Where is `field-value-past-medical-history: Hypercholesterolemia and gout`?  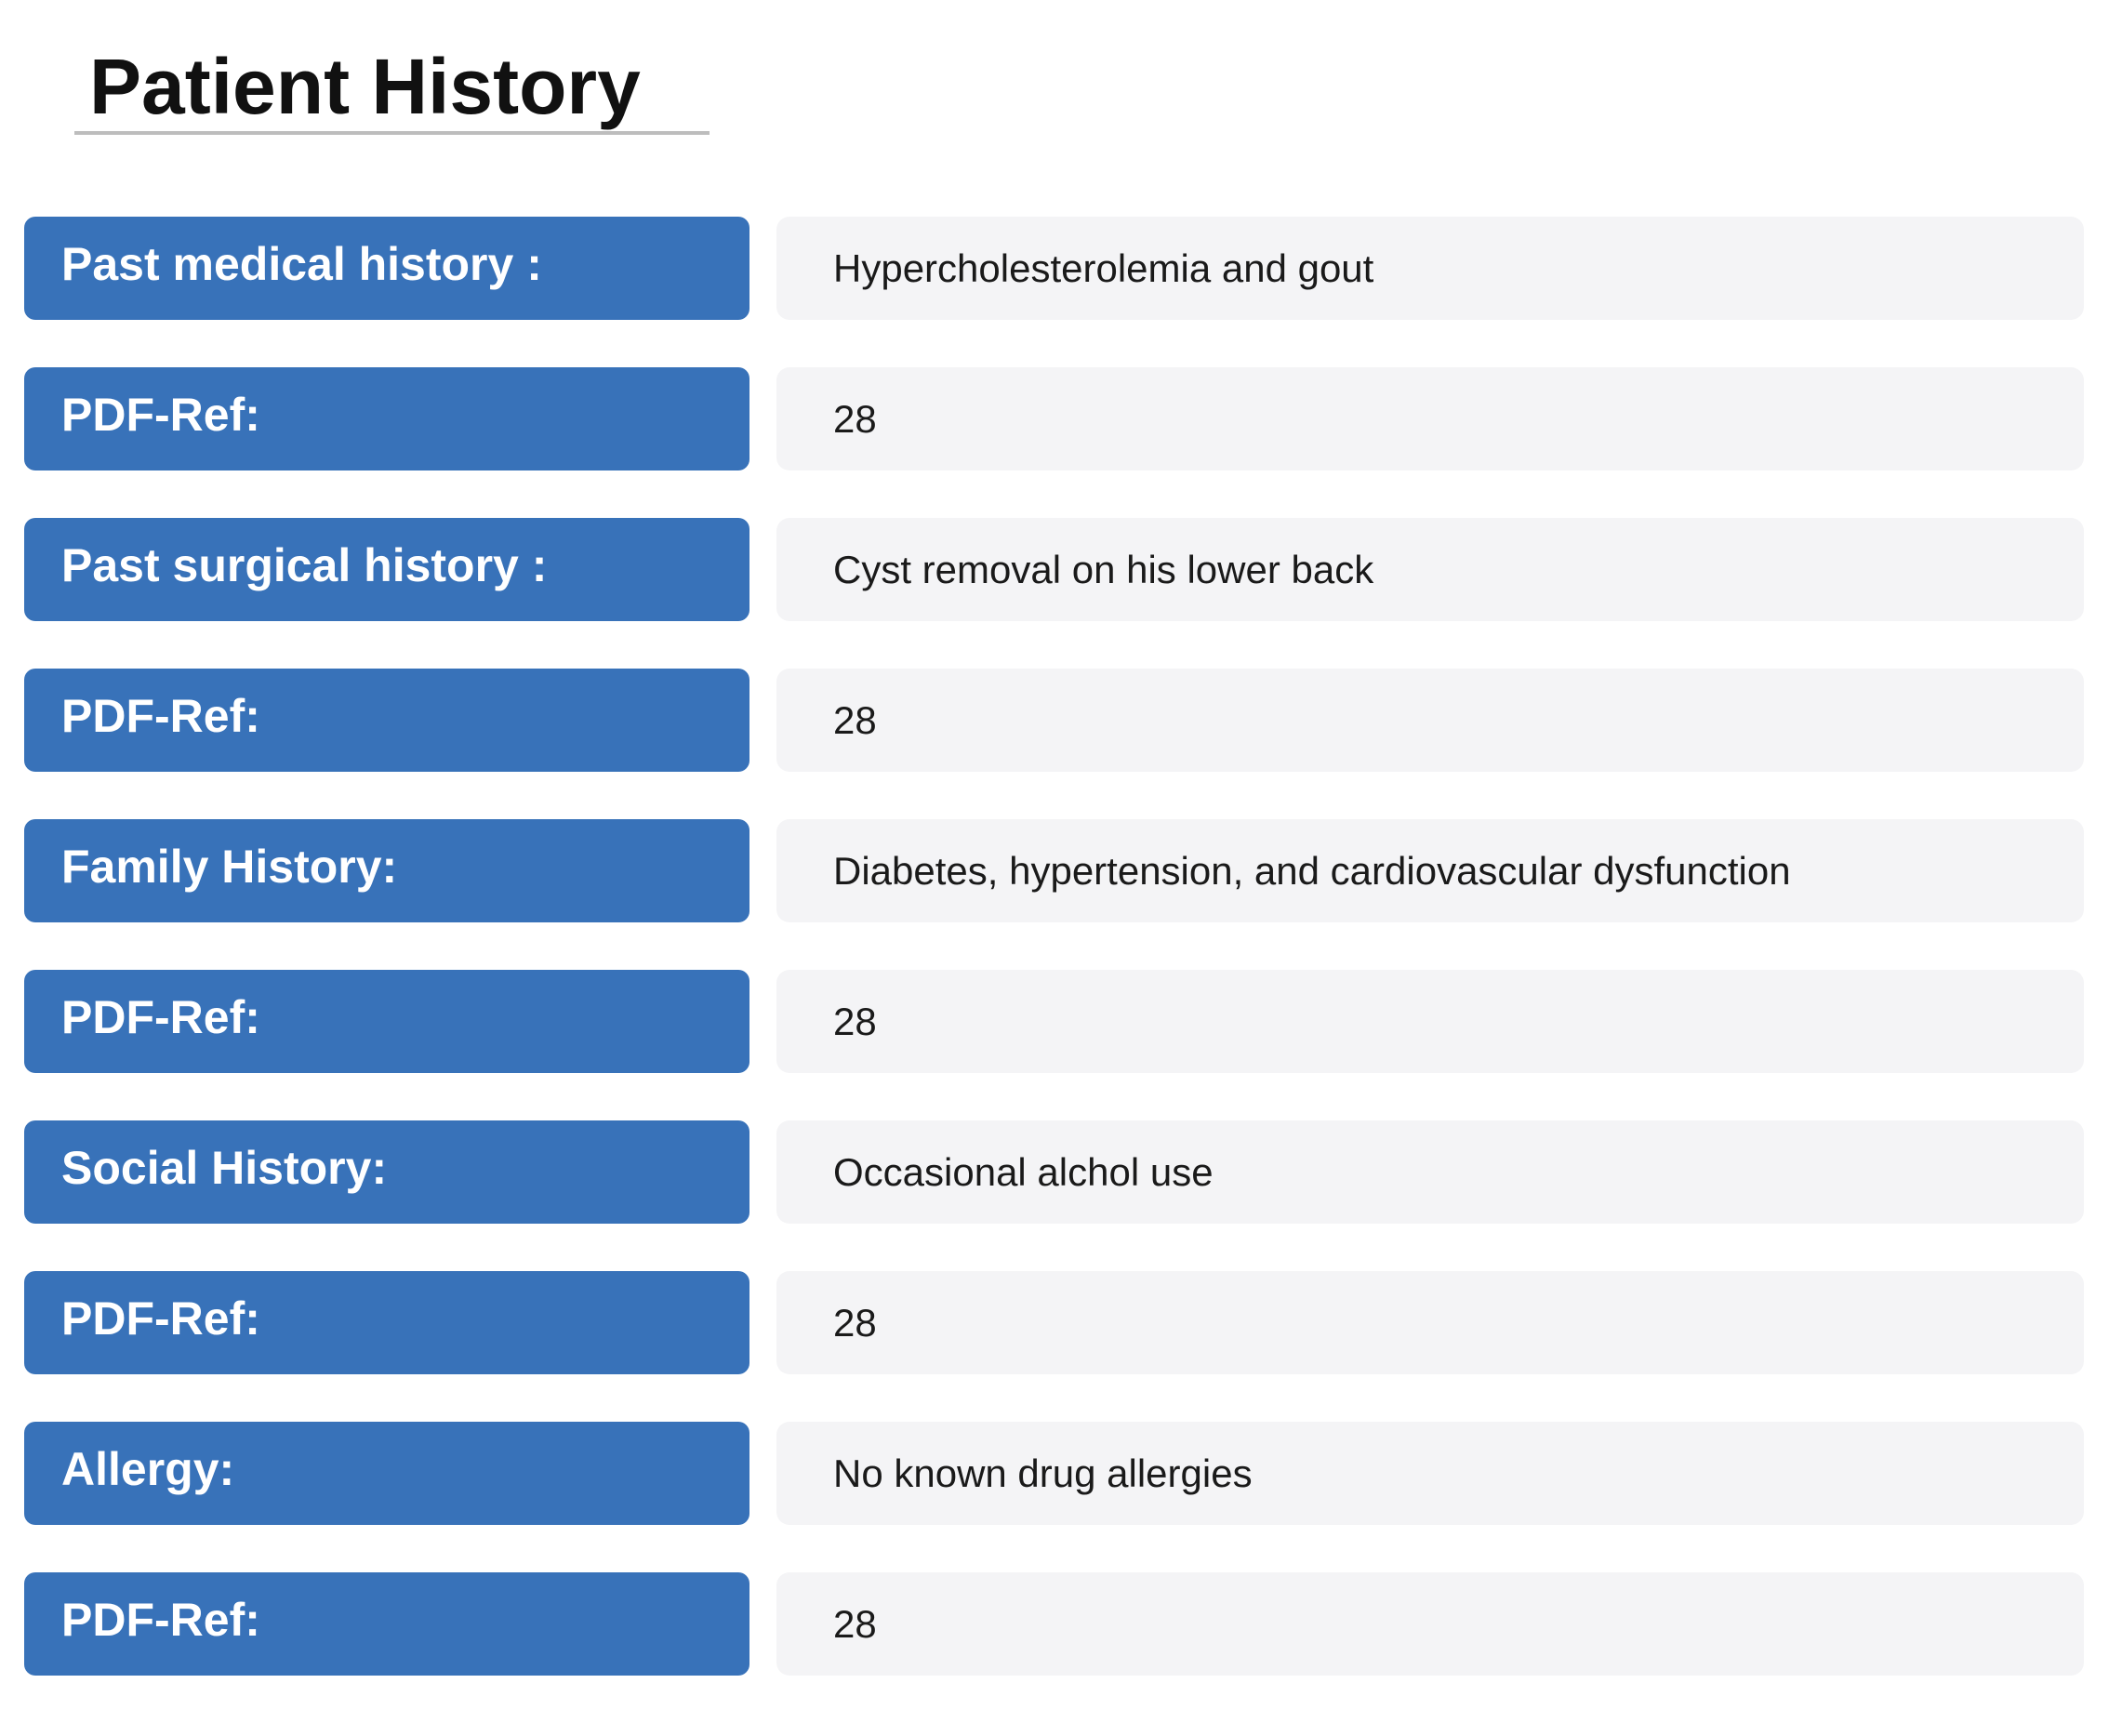
field-value-past-medical-history: Hypercholesterolemia and gout is located at coordinates (1430, 268).